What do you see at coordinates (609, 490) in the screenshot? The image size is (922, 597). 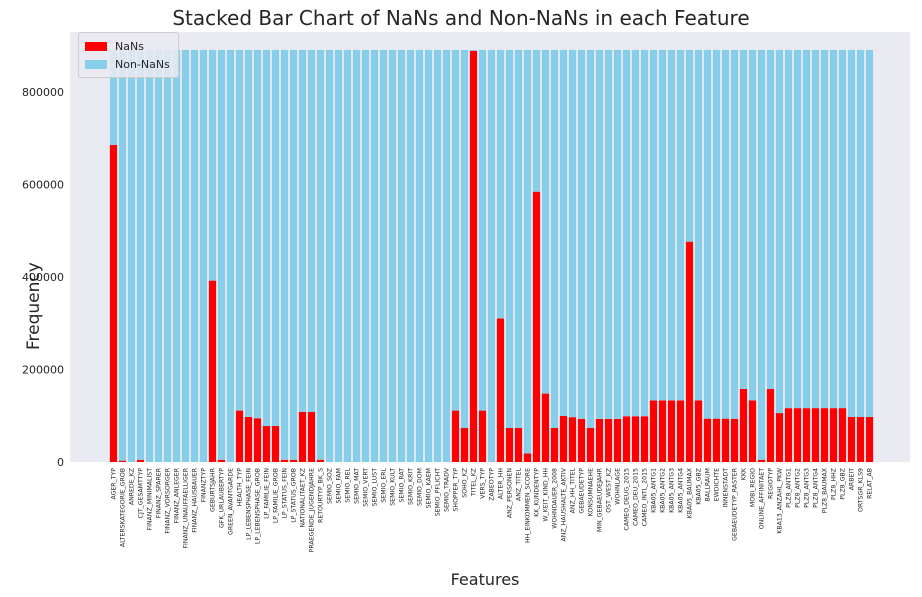 I see `x-tick-label: OST_WEST_KZ` at bounding box center [609, 490].